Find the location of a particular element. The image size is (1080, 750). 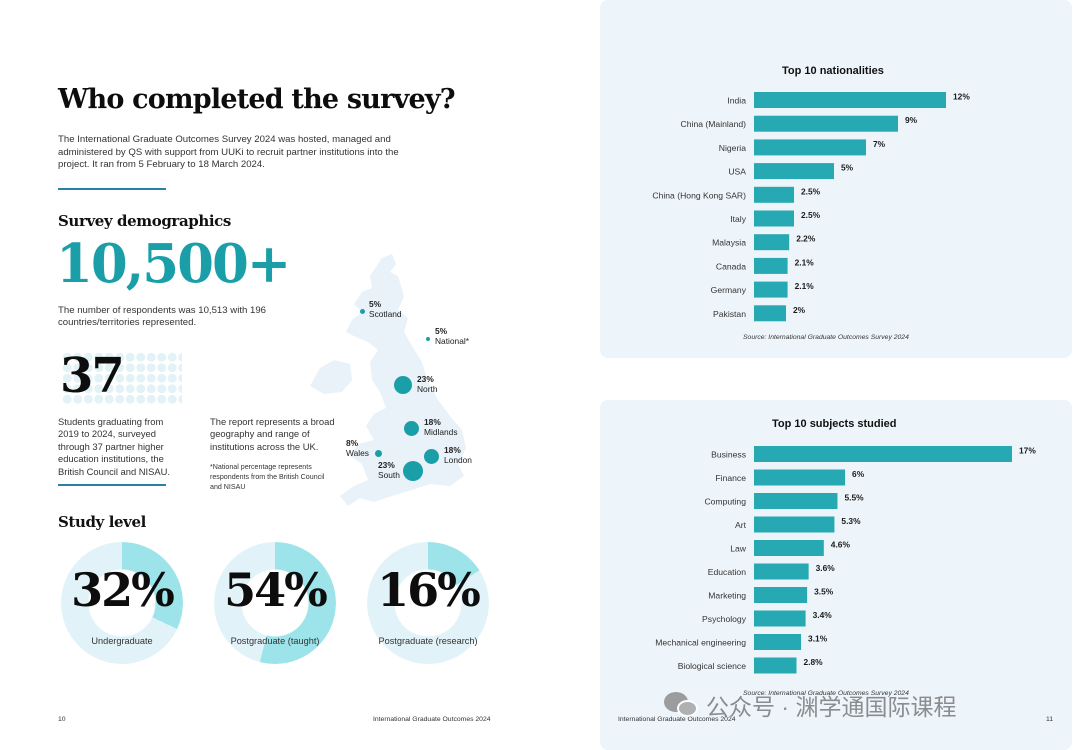

category-label: Art is located at coordinates (741, 525).